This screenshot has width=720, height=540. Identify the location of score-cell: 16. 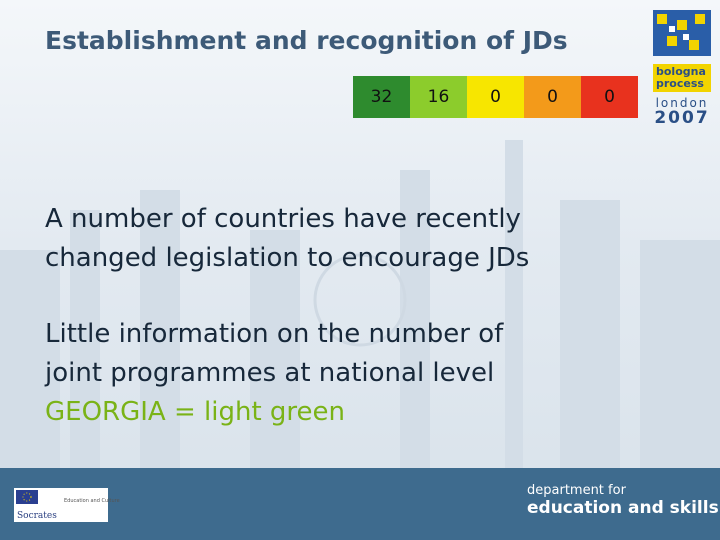
(438, 97).